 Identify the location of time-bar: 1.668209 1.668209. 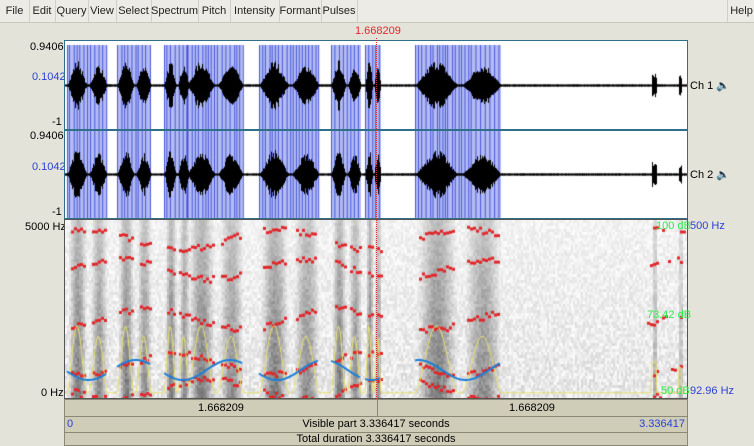
(376, 408).